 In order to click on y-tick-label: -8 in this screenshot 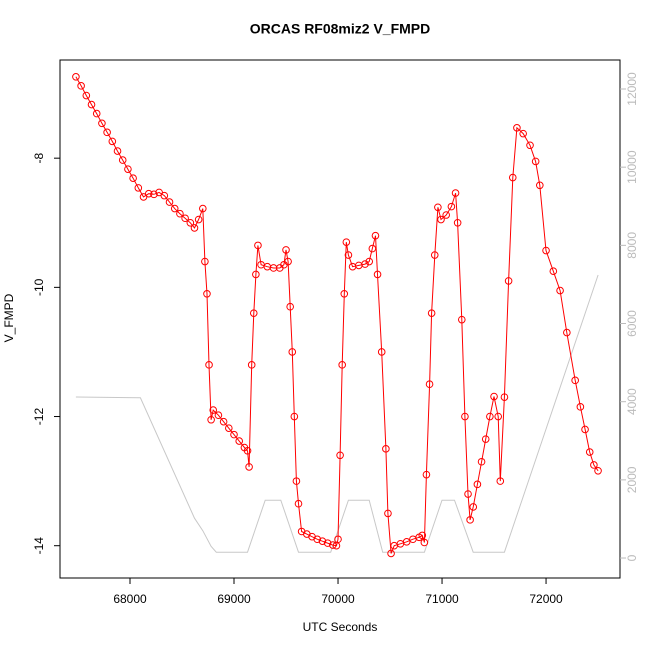, I will do `click(39, 158)`.